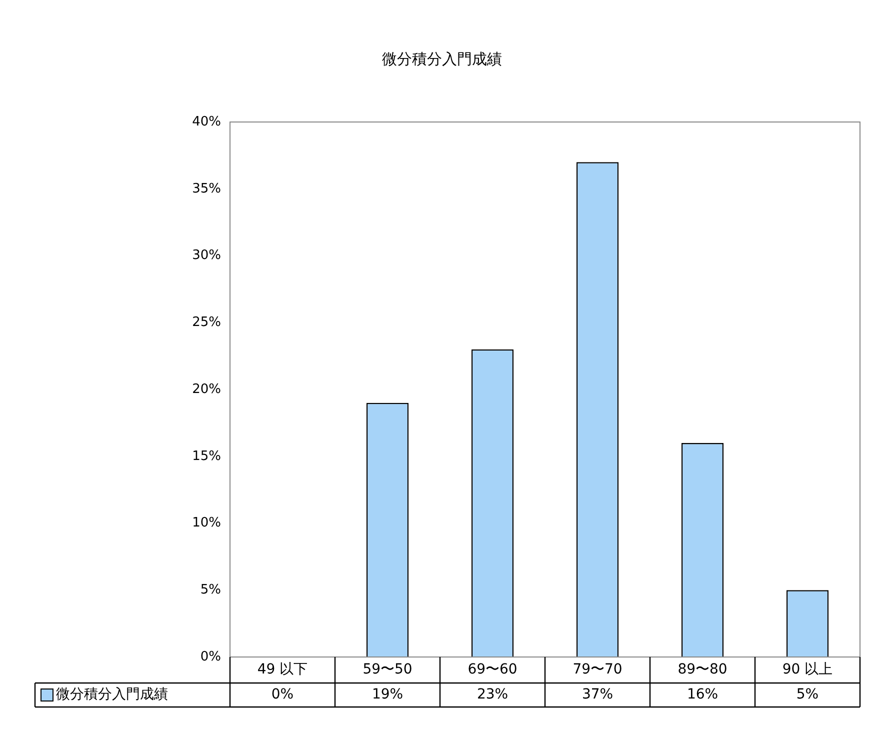  What do you see at coordinates (112, 694) in the screenshot?
I see `legend-label: 微分積分入門成績` at bounding box center [112, 694].